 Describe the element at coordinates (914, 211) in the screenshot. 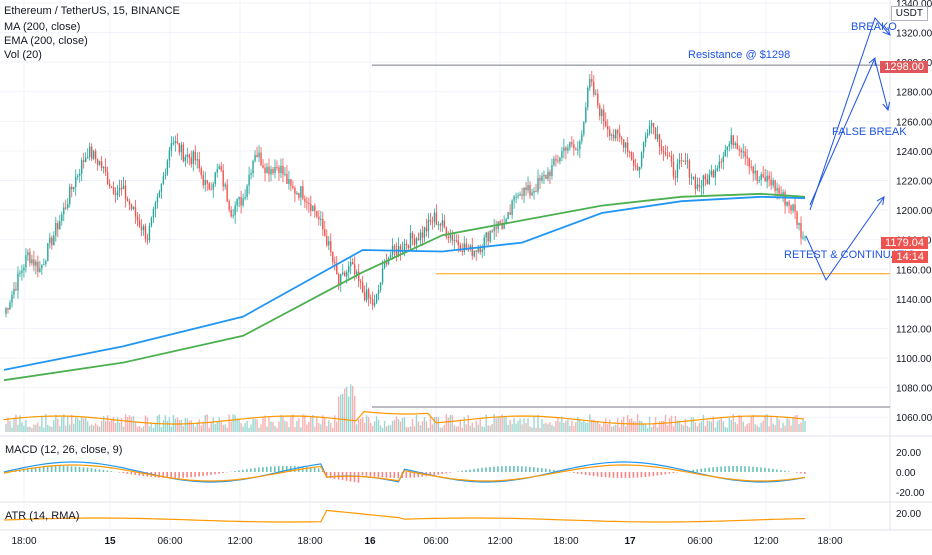

I see `y-tick-label: 1200.00` at that location.